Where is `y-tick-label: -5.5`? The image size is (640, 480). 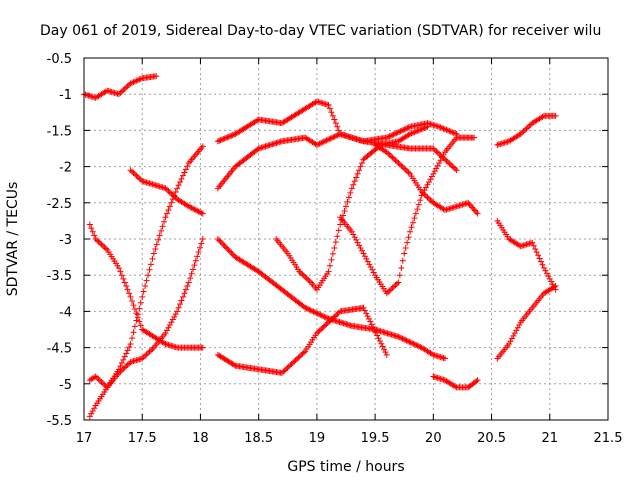
y-tick-label: -5.5 is located at coordinates (59, 421).